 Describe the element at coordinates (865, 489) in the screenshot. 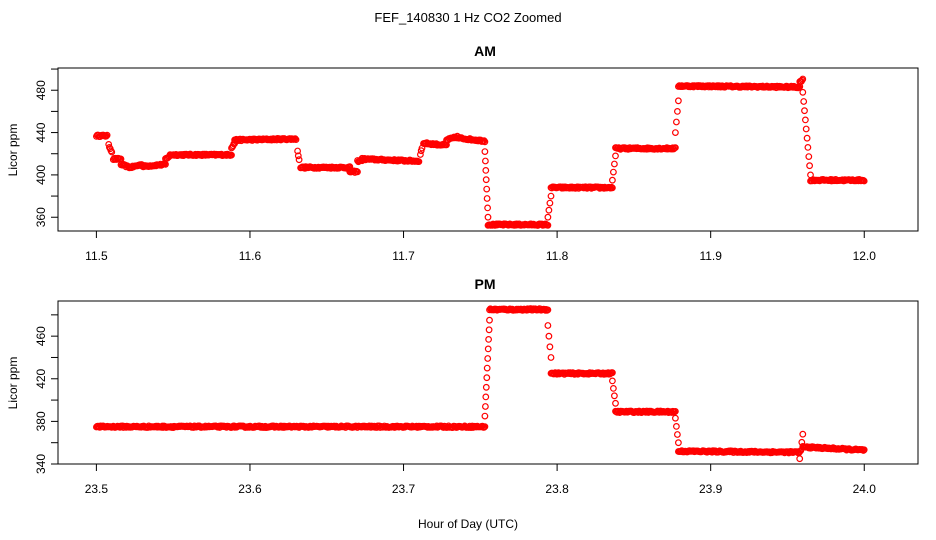

I see `pm-x-tick-label: 24.0` at that location.